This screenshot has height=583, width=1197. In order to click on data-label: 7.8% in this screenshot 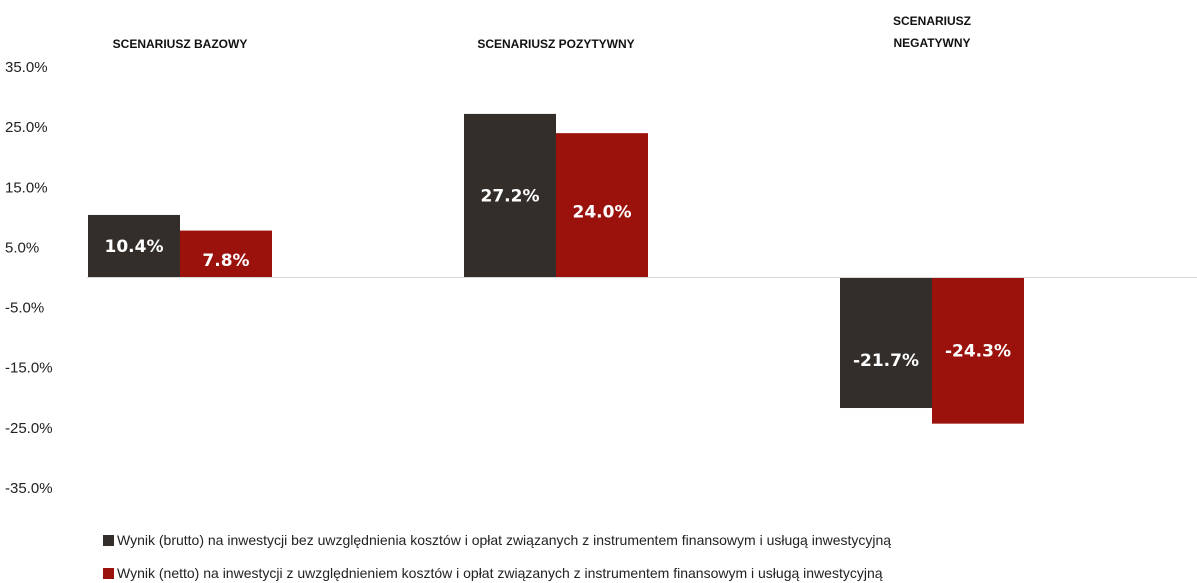, I will do `click(225, 261)`.